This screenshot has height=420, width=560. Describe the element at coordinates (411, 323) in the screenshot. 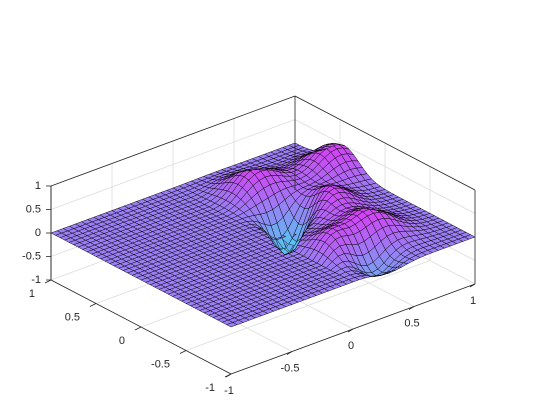

I see `x-tick-label: 0.5` at that location.